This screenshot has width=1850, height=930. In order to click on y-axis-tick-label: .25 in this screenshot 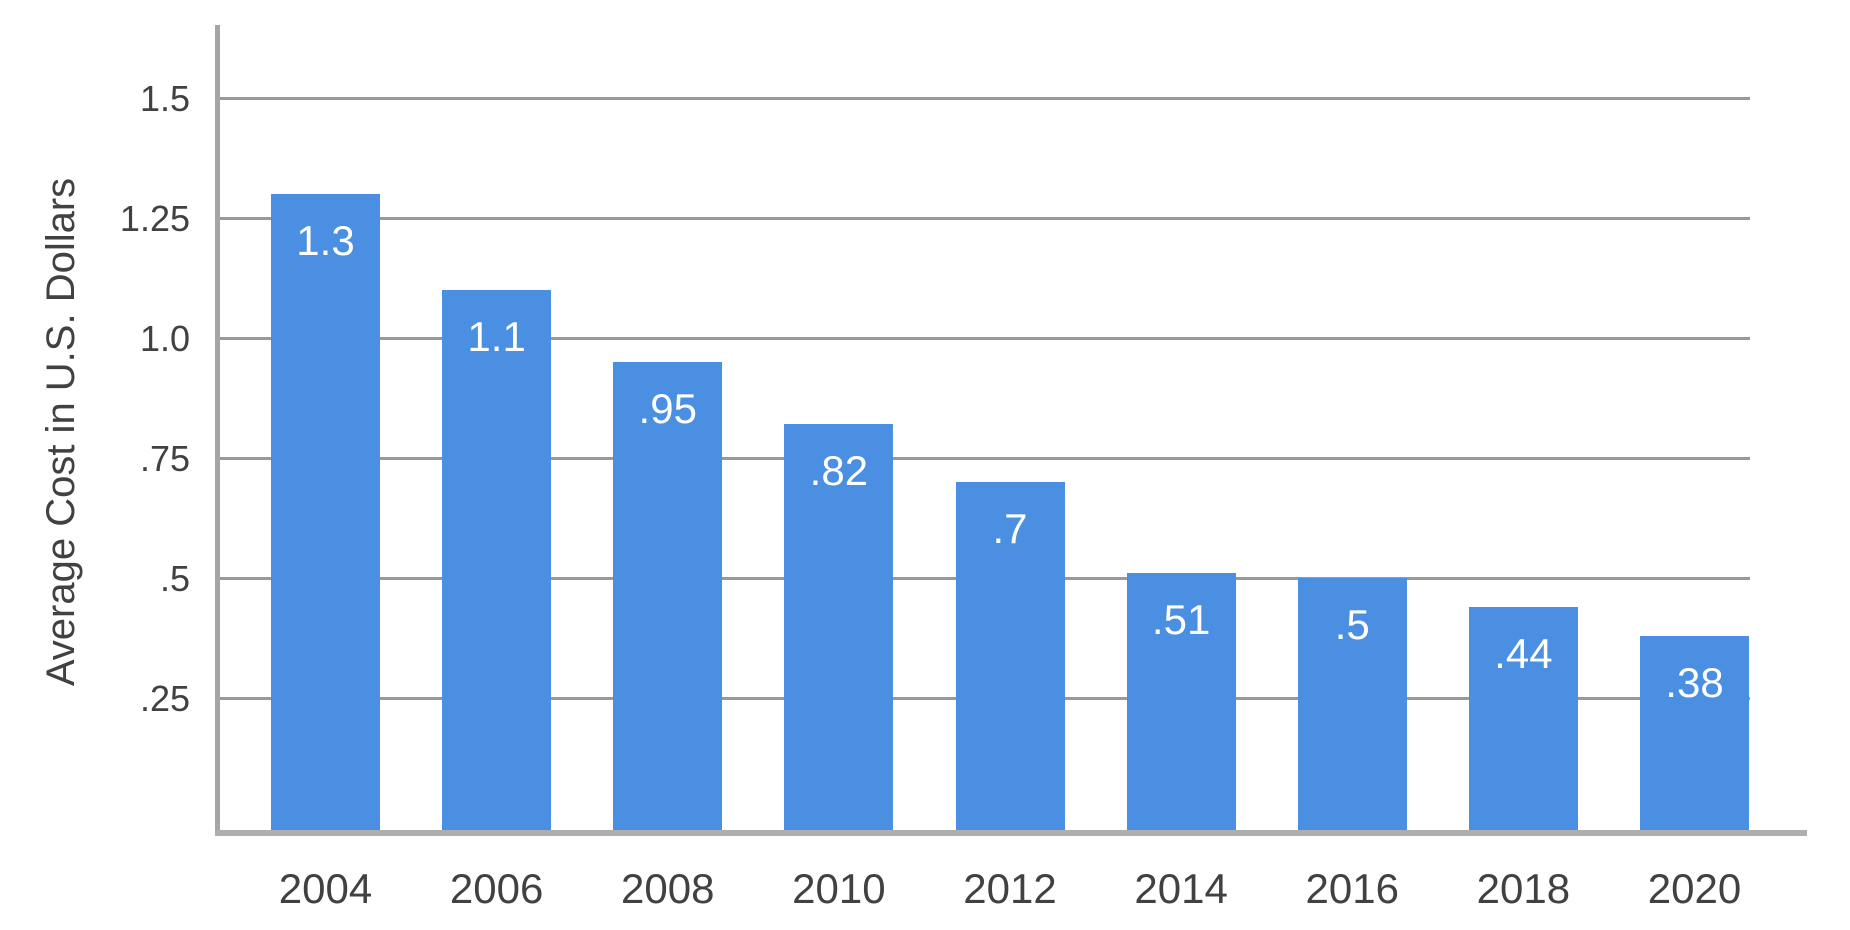, I will do `click(164, 698)`.